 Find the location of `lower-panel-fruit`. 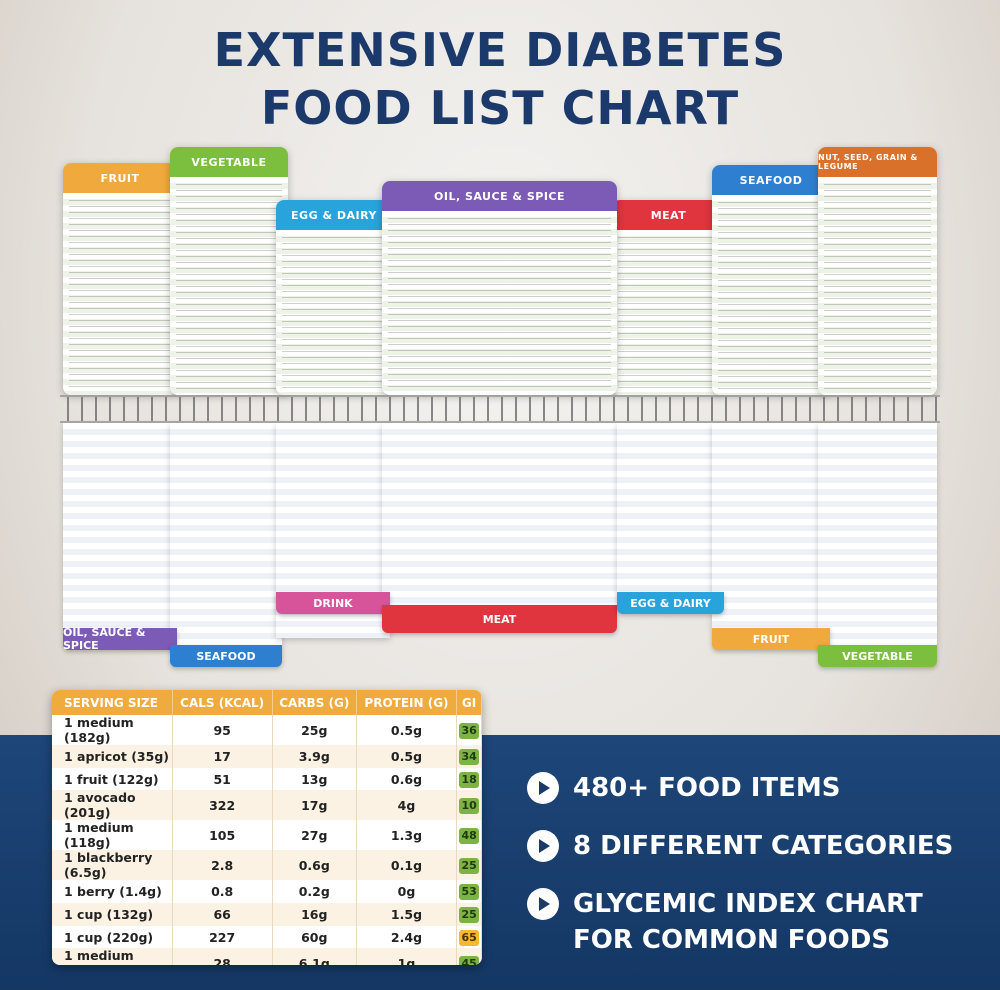

lower-panel-fruit is located at coordinates (771, 525).